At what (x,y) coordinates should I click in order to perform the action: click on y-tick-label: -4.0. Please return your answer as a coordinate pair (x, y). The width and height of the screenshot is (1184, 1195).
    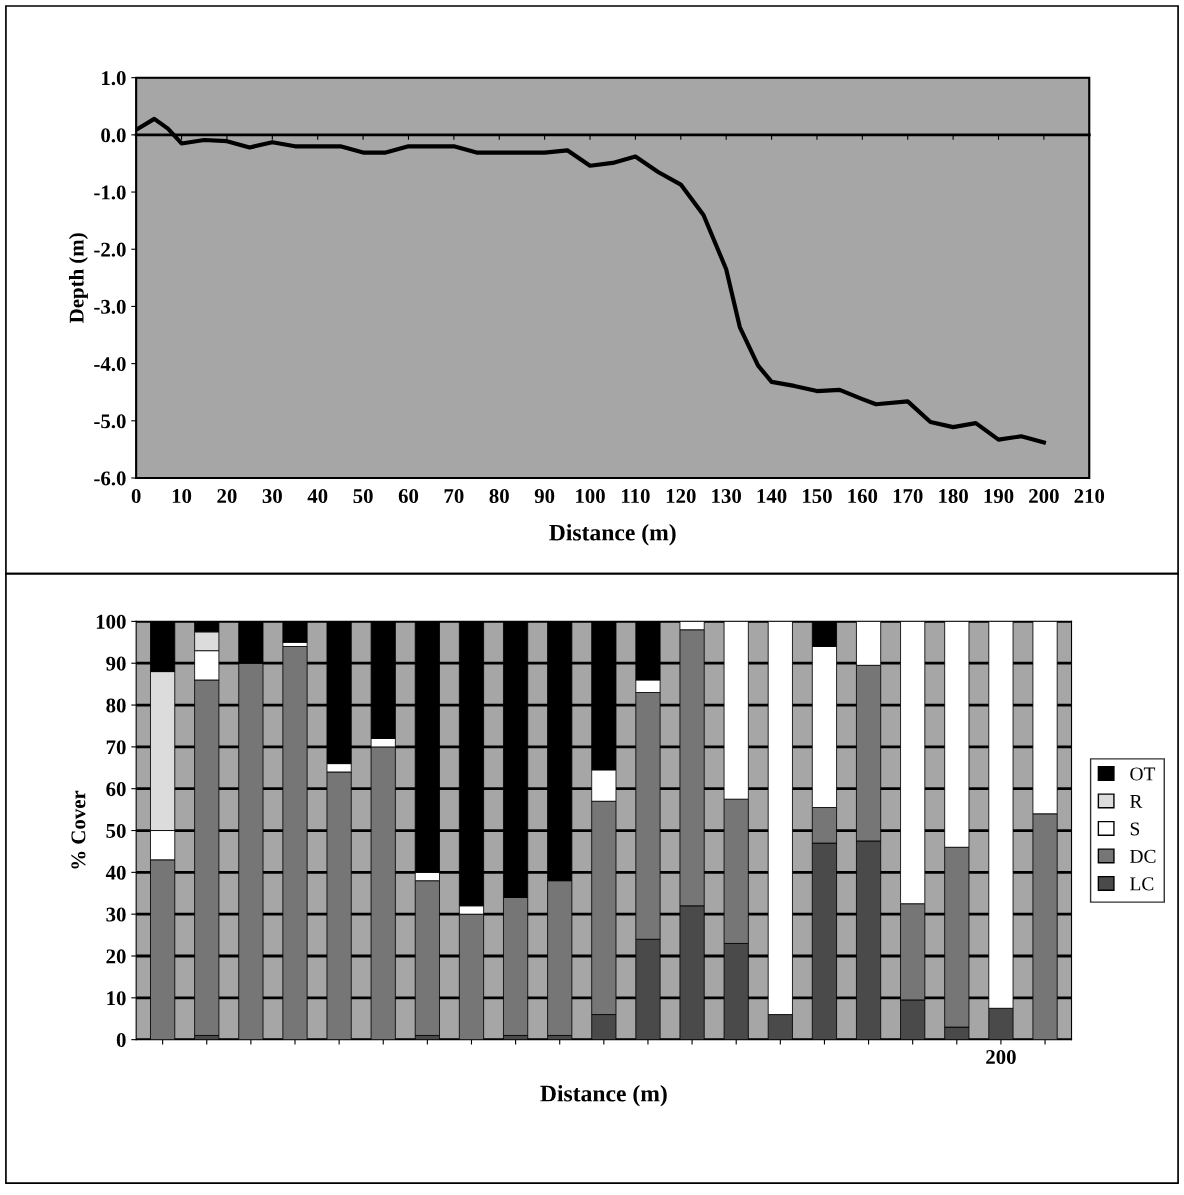
    Looking at the image, I should click on (110, 364).